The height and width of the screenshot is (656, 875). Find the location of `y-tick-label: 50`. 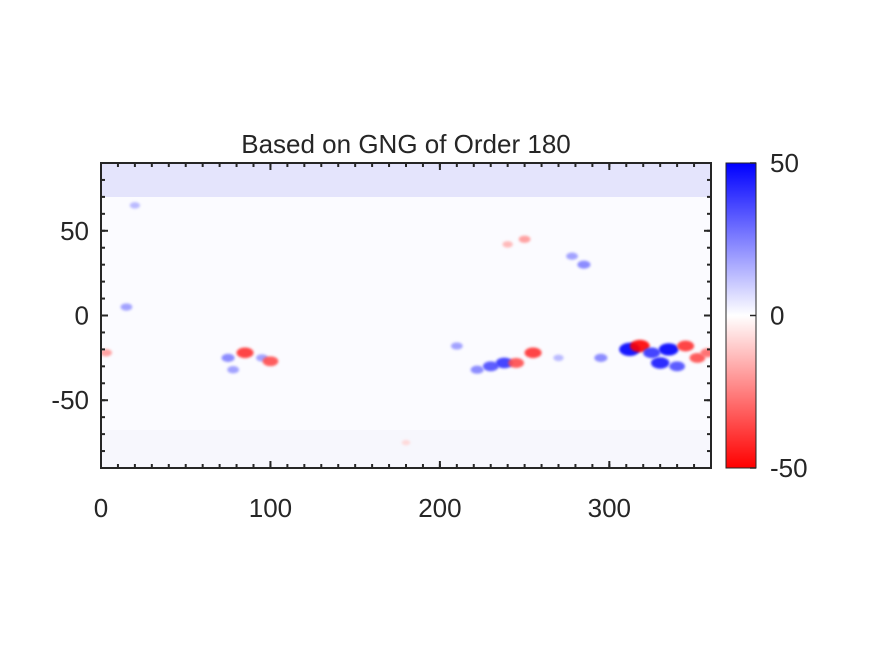

y-tick-label: 50 is located at coordinates (74, 231).